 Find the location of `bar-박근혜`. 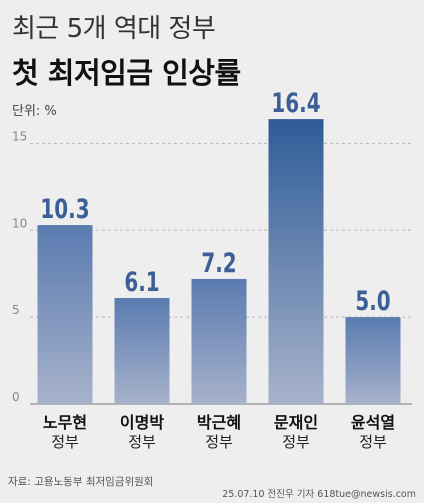

bar-박근혜 is located at coordinates (219, 341).